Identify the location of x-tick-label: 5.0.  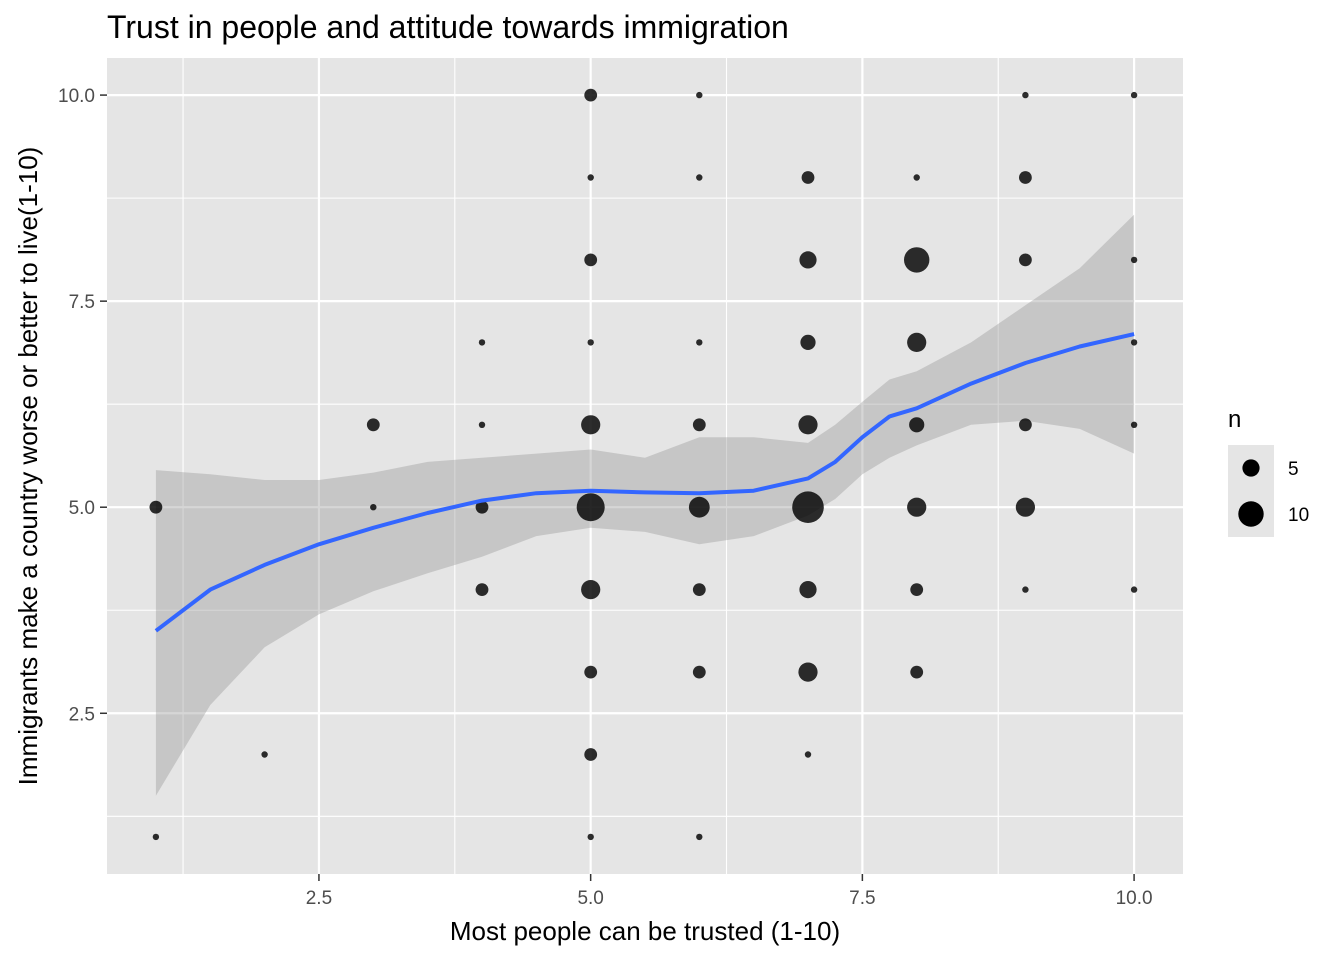
(590, 898).